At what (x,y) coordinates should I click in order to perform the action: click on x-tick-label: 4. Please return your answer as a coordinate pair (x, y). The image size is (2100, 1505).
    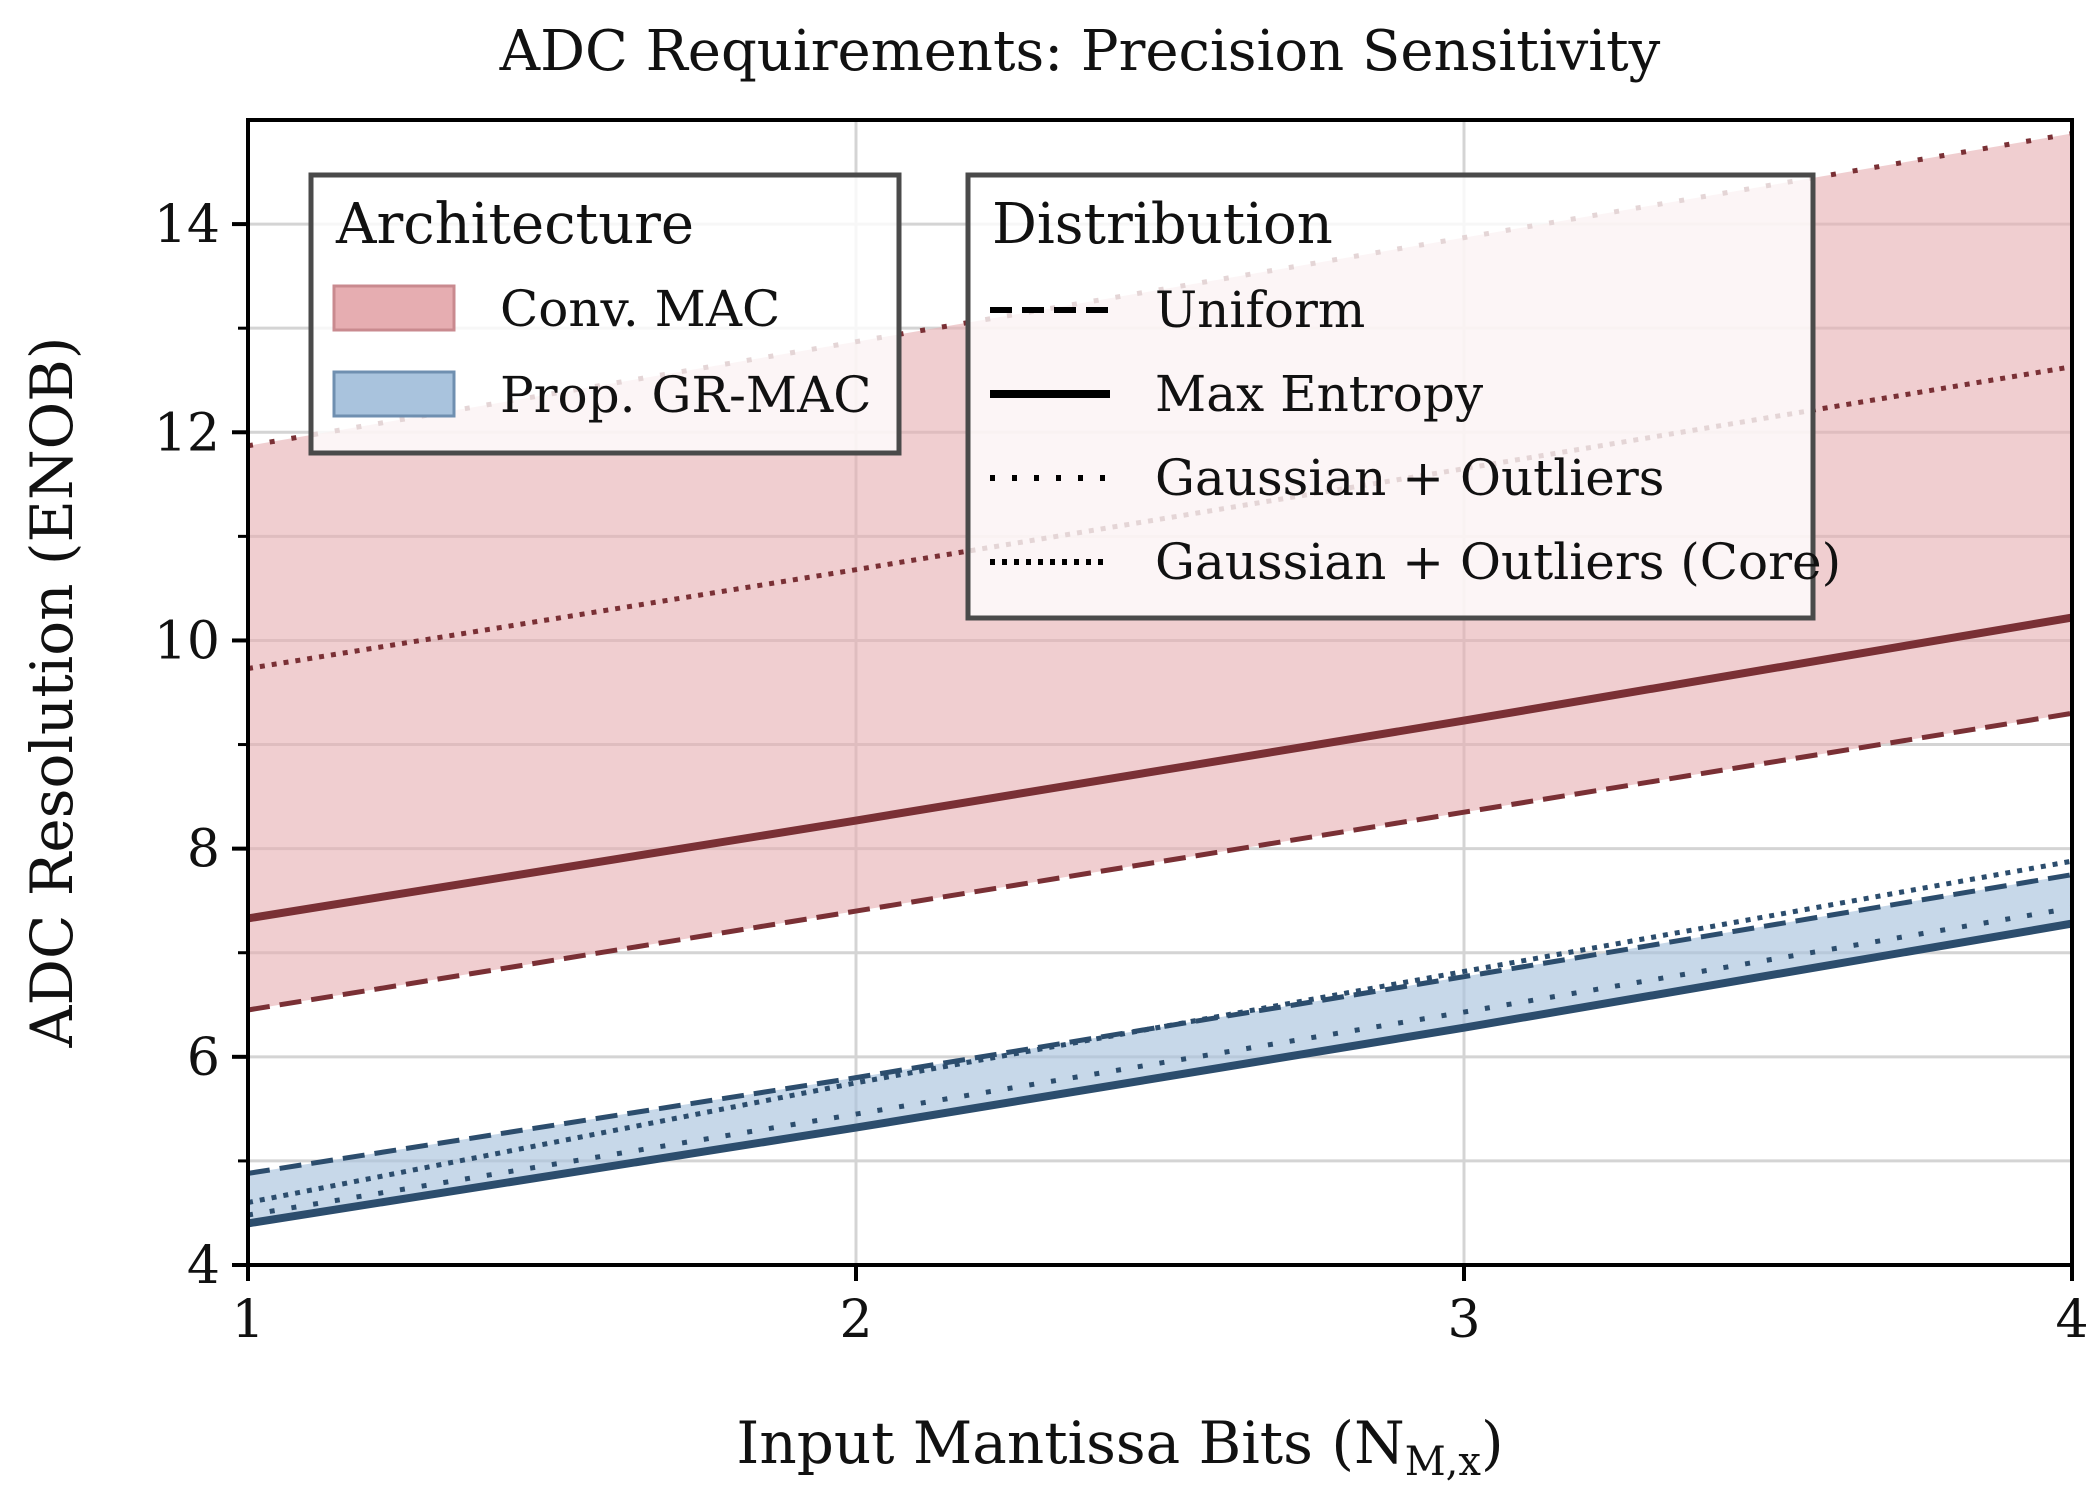
    Looking at the image, I should click on (2071, 1320).